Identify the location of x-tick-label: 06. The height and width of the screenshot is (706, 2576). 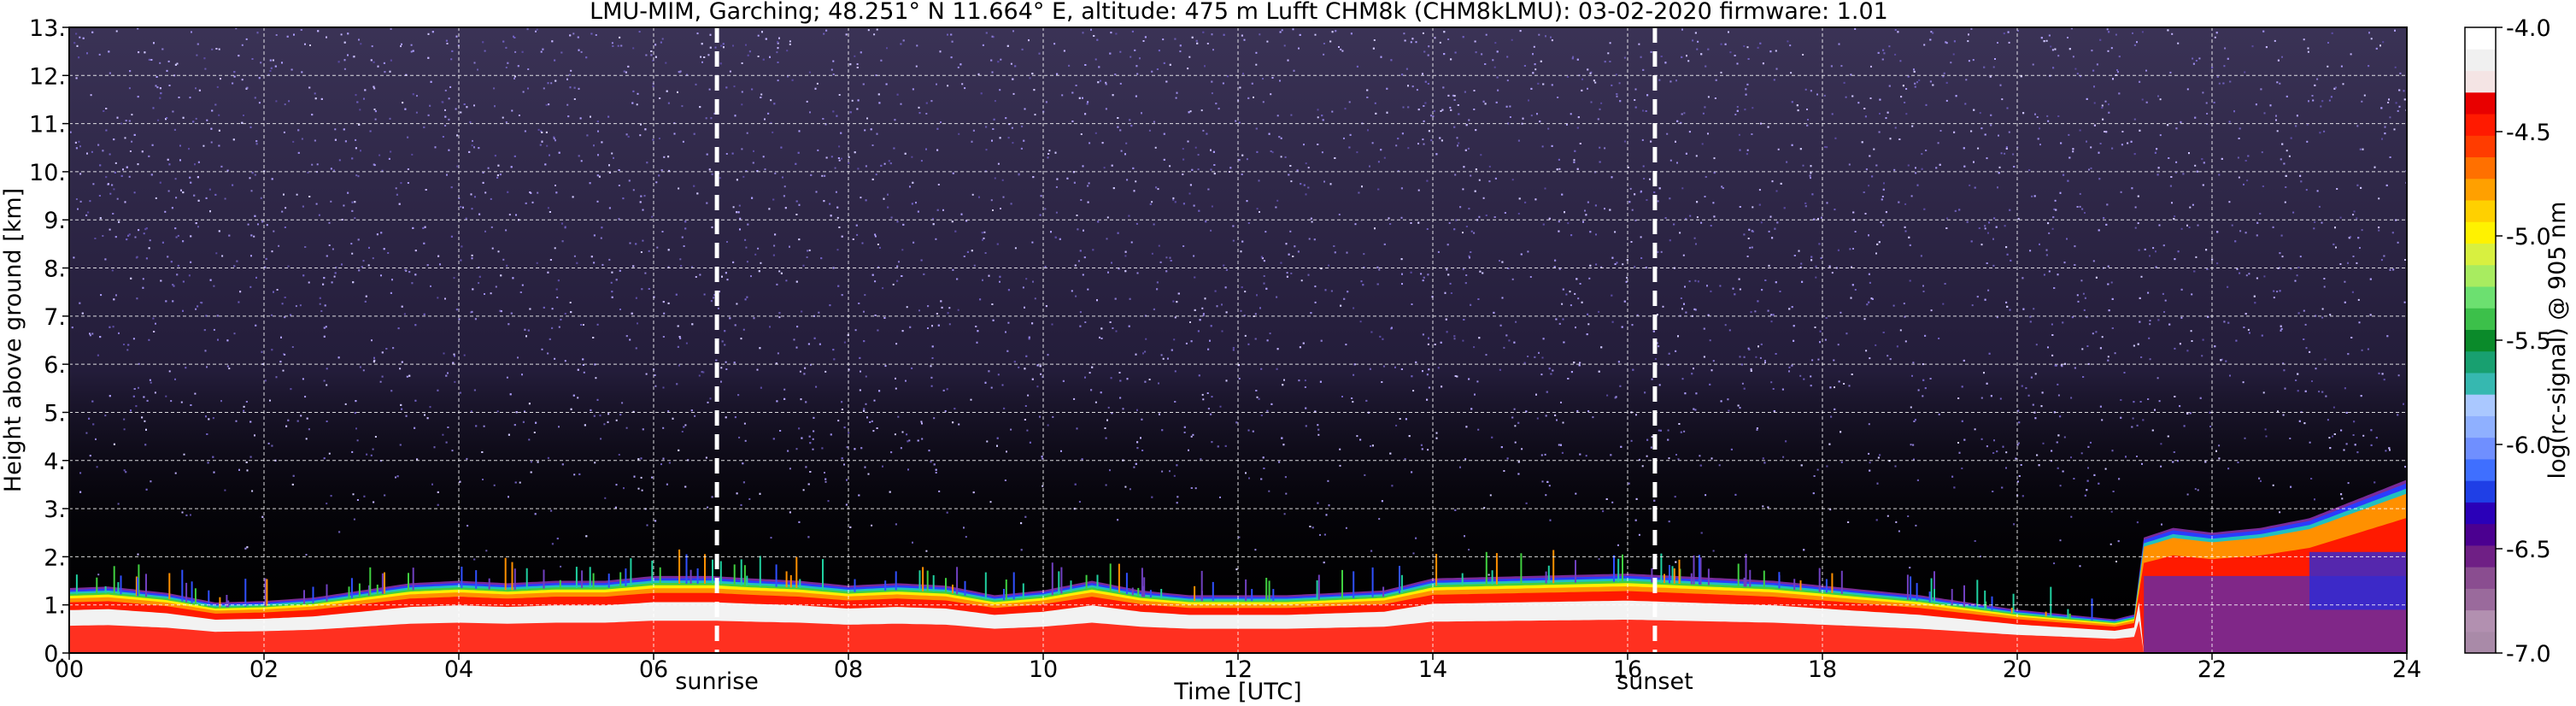
(653, 669).